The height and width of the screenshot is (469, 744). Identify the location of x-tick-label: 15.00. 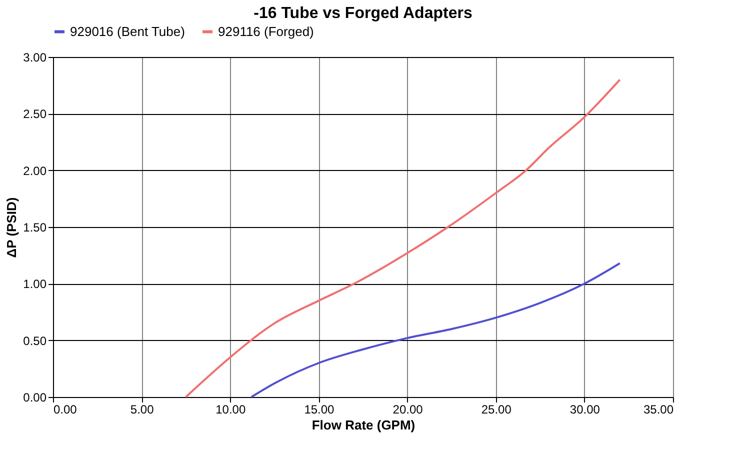
(319, 409).